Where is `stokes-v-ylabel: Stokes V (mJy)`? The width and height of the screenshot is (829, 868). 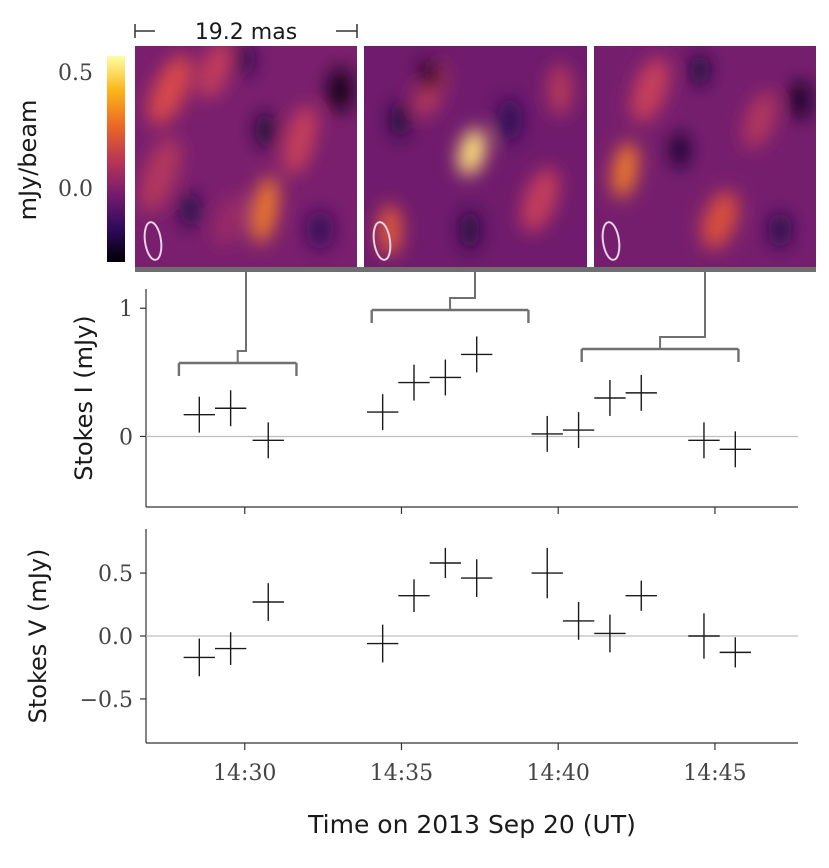 stokes-v-ylabel: Stokes V (mJy) is located at coordinates (38, 636).